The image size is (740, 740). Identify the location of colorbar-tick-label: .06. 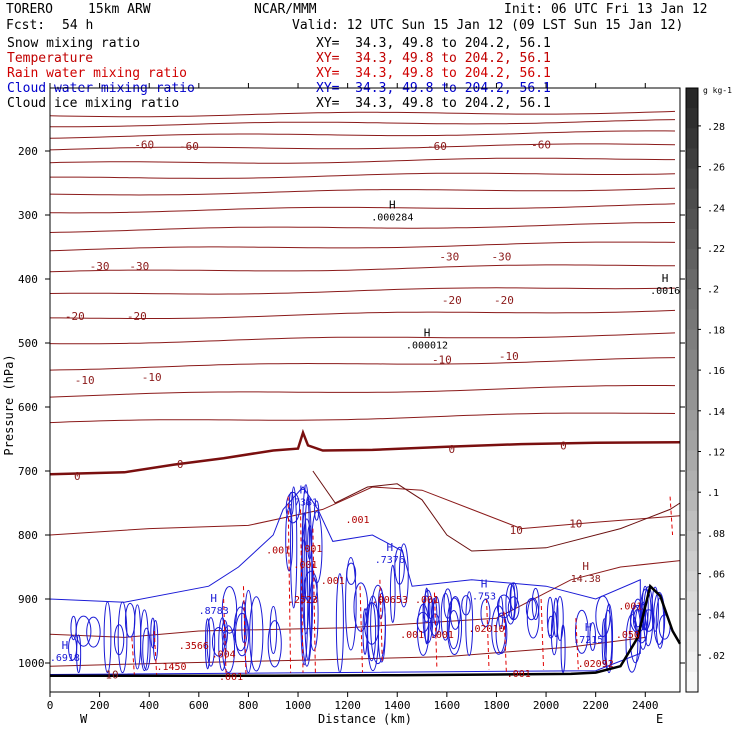
(716, 575).